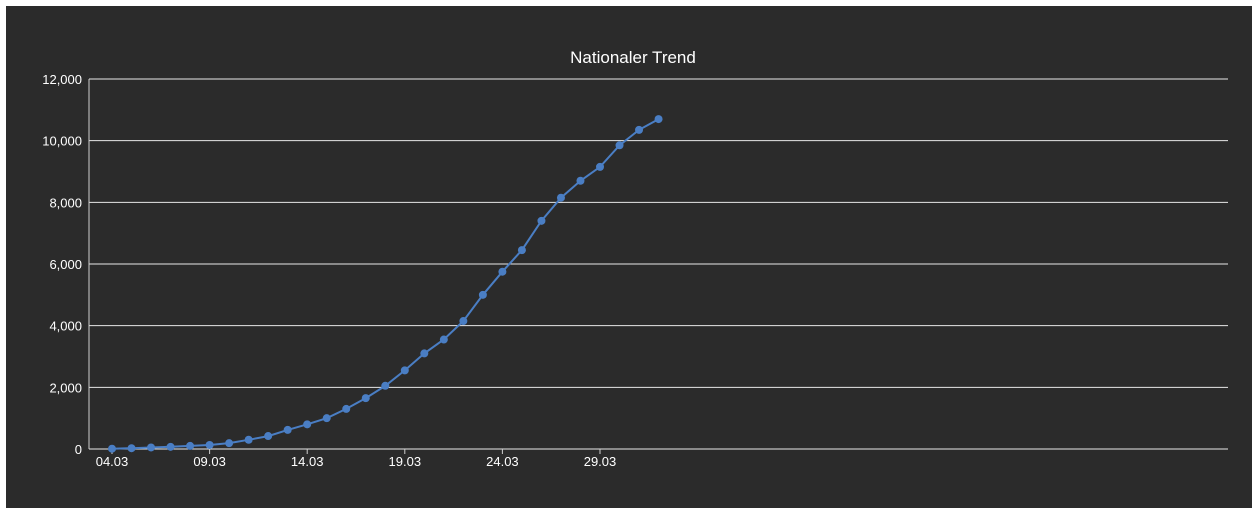  What do you see at coordinates (405, 461) in the screenshot?
I see `x-tick-label: 19.03` at bounding box center [405, 461].